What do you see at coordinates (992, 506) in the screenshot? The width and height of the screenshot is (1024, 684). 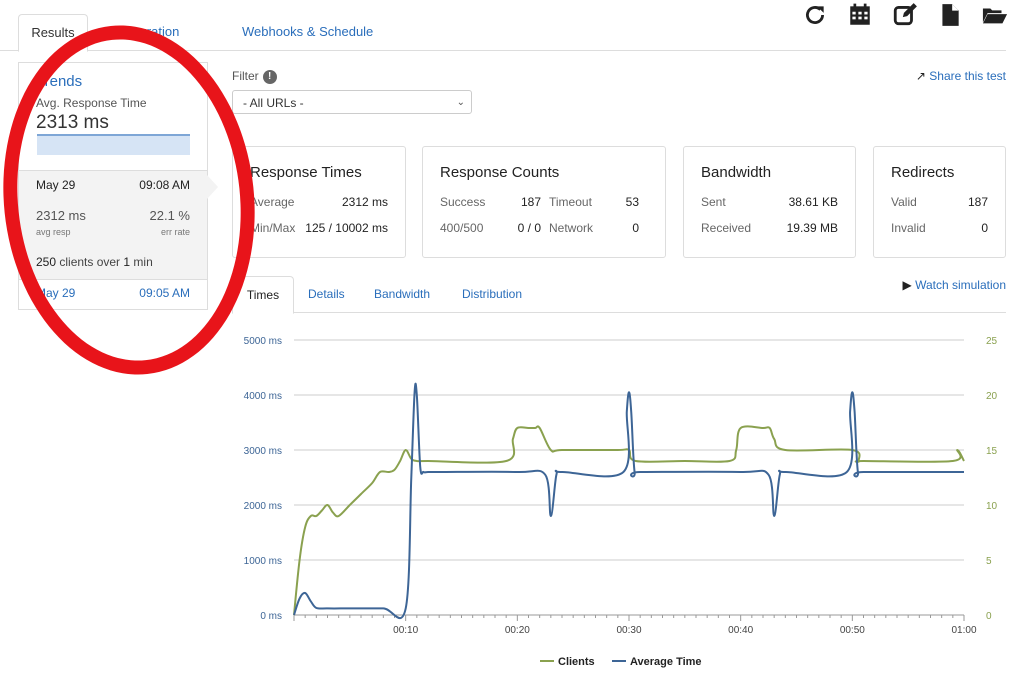 I see `y-right-tick-label: 10` at bounding box center [992, 506].